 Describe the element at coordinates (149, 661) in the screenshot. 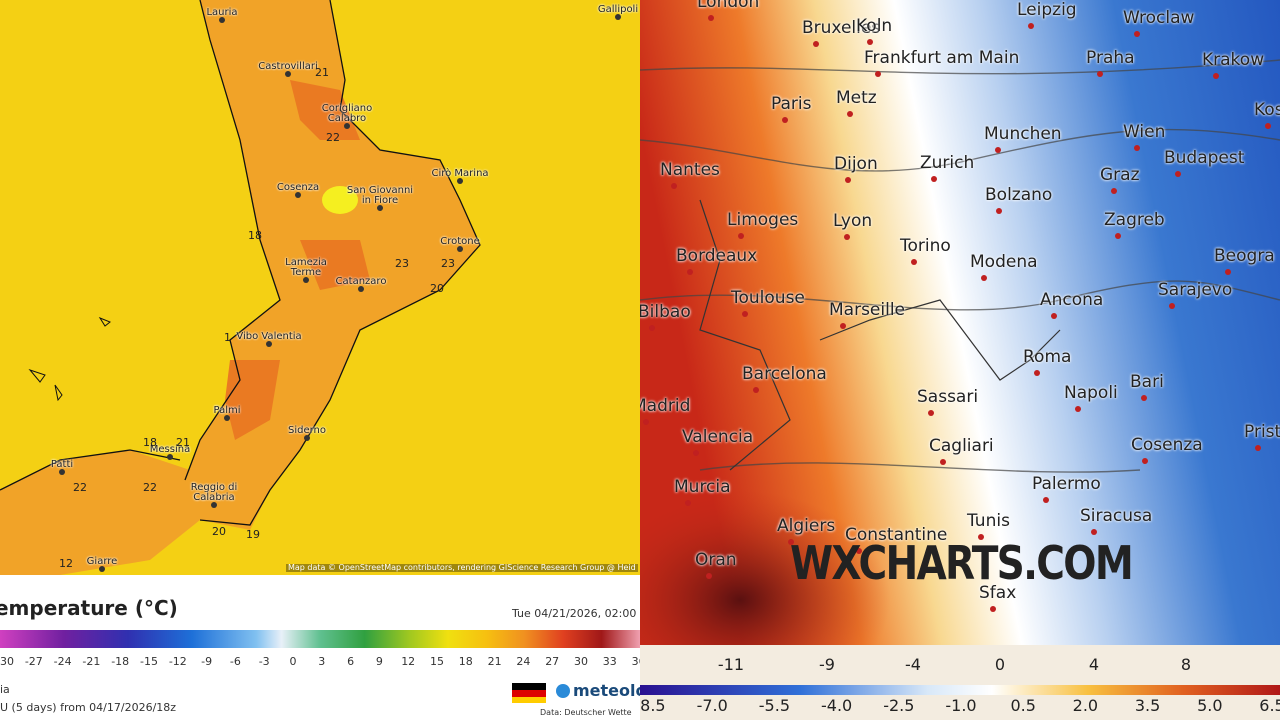

I see `scale-tick-label: -15` at that location.